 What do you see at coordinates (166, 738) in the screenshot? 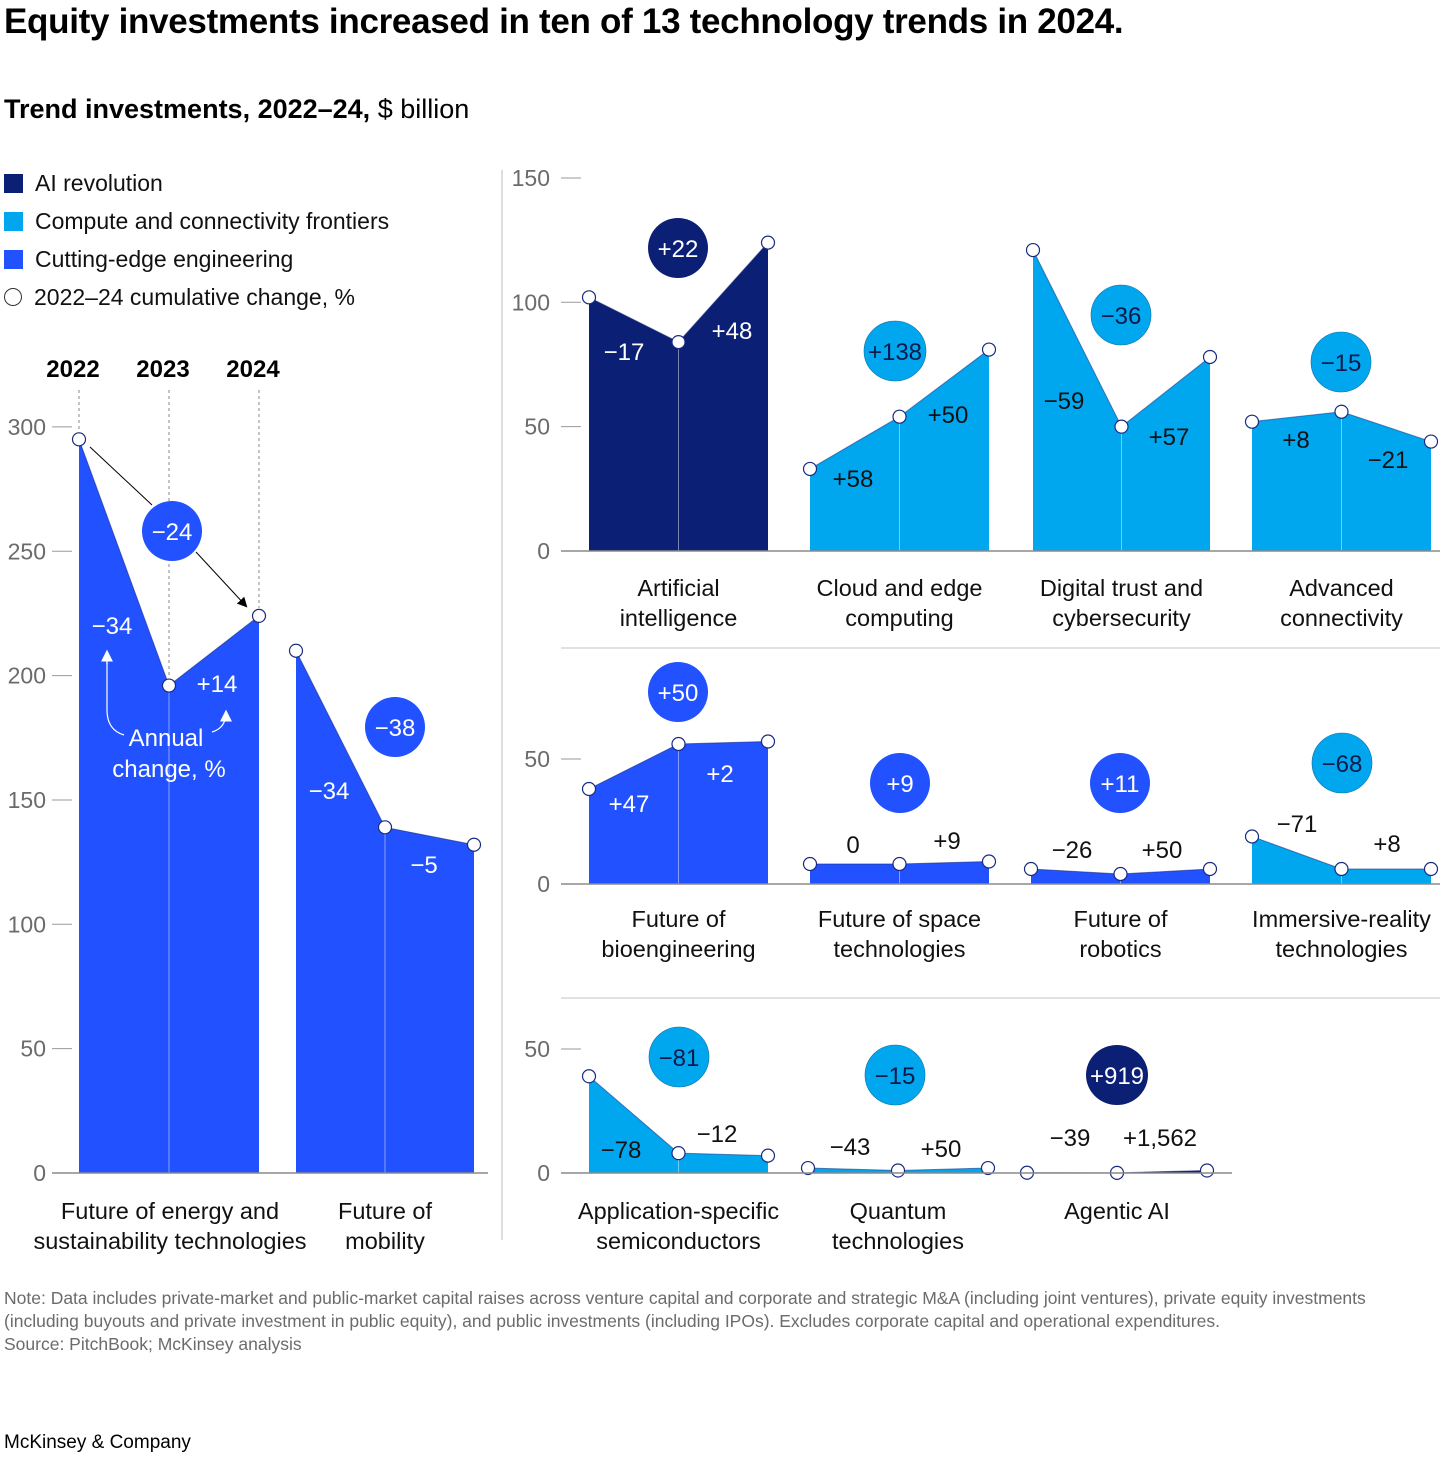
I see `annotation-label: Annual` at bounding box center [166, 738].